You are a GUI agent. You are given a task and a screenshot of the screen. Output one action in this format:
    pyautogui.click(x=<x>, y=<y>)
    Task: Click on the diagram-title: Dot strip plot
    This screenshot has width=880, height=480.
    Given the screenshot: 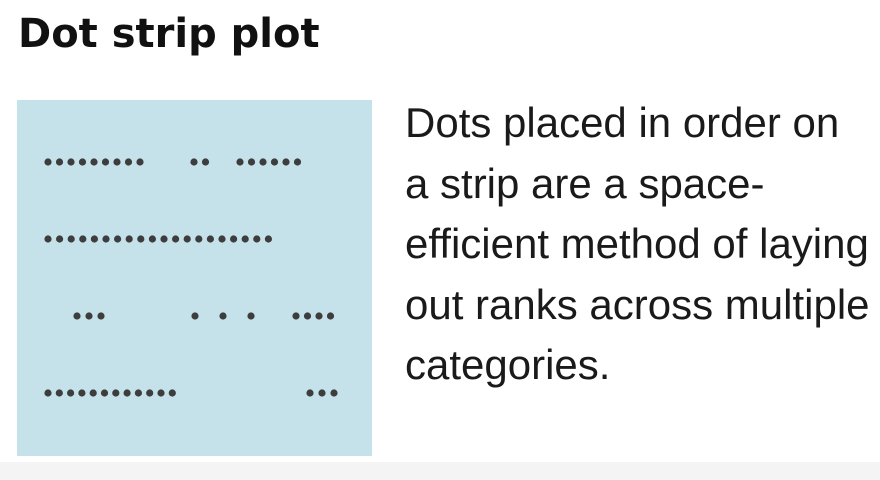 What is the action you would take?
    pyautogui.click(x=169, y=34)
    